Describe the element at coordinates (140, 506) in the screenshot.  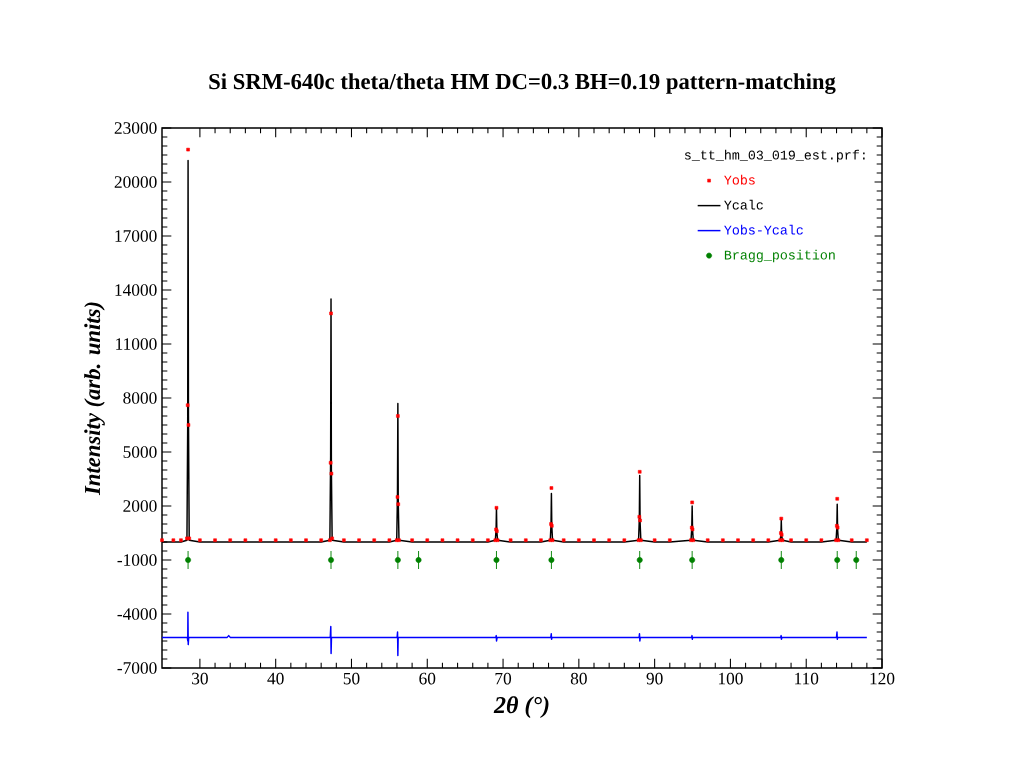
I see `y-tick-label: 2000` at that location.